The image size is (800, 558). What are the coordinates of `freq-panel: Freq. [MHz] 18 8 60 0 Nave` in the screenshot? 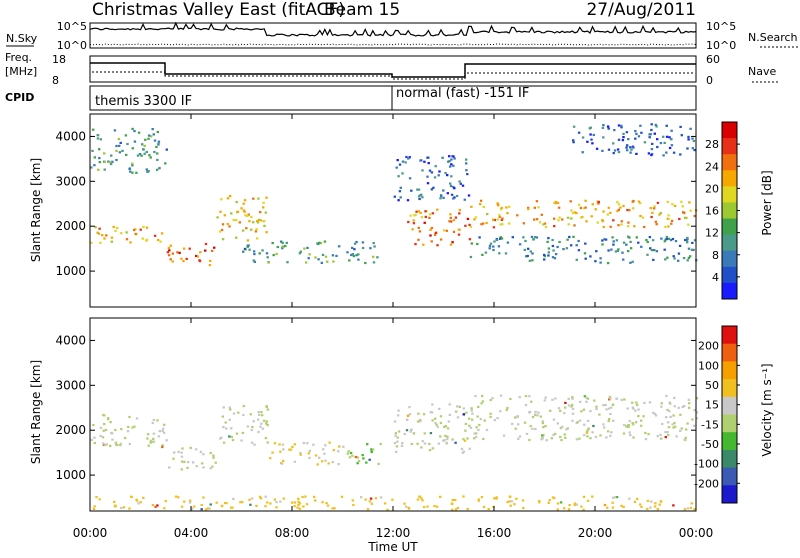 It's located at (391, 69).